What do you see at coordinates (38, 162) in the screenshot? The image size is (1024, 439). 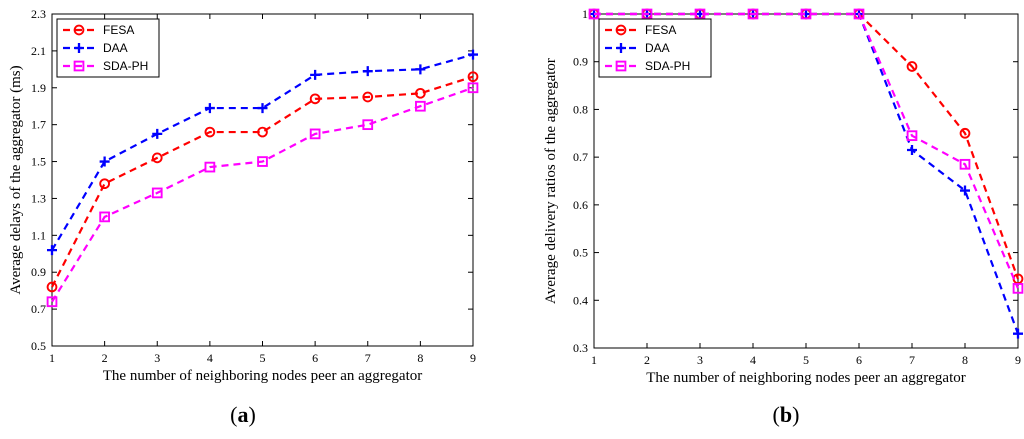 I see `y-tick-label: 1.5` at bounding box center [38, 162].